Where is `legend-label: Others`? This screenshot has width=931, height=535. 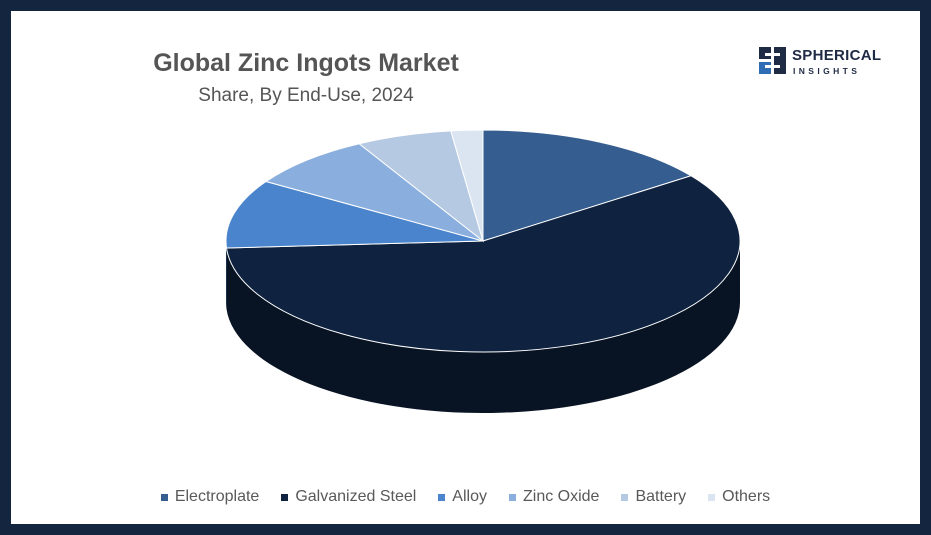 legend-label: Others is located at coordinates (746, 496).